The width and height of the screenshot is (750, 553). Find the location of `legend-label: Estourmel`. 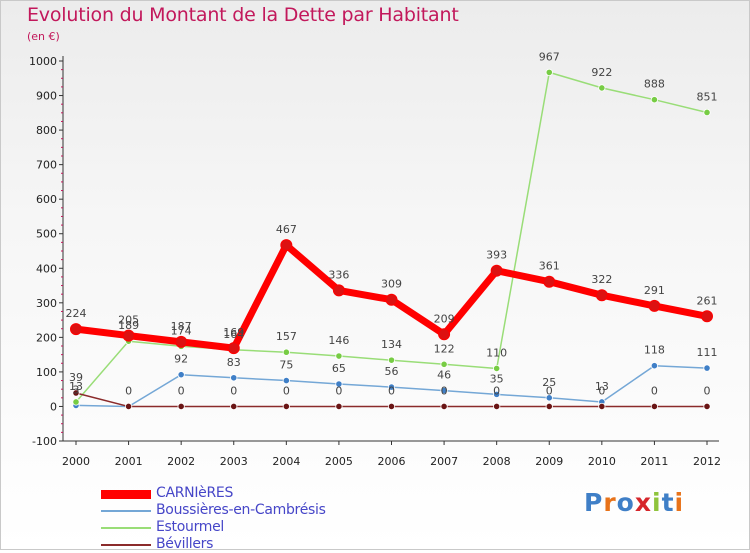

legend-label: Estourmel is located at coordinates (190, 527).